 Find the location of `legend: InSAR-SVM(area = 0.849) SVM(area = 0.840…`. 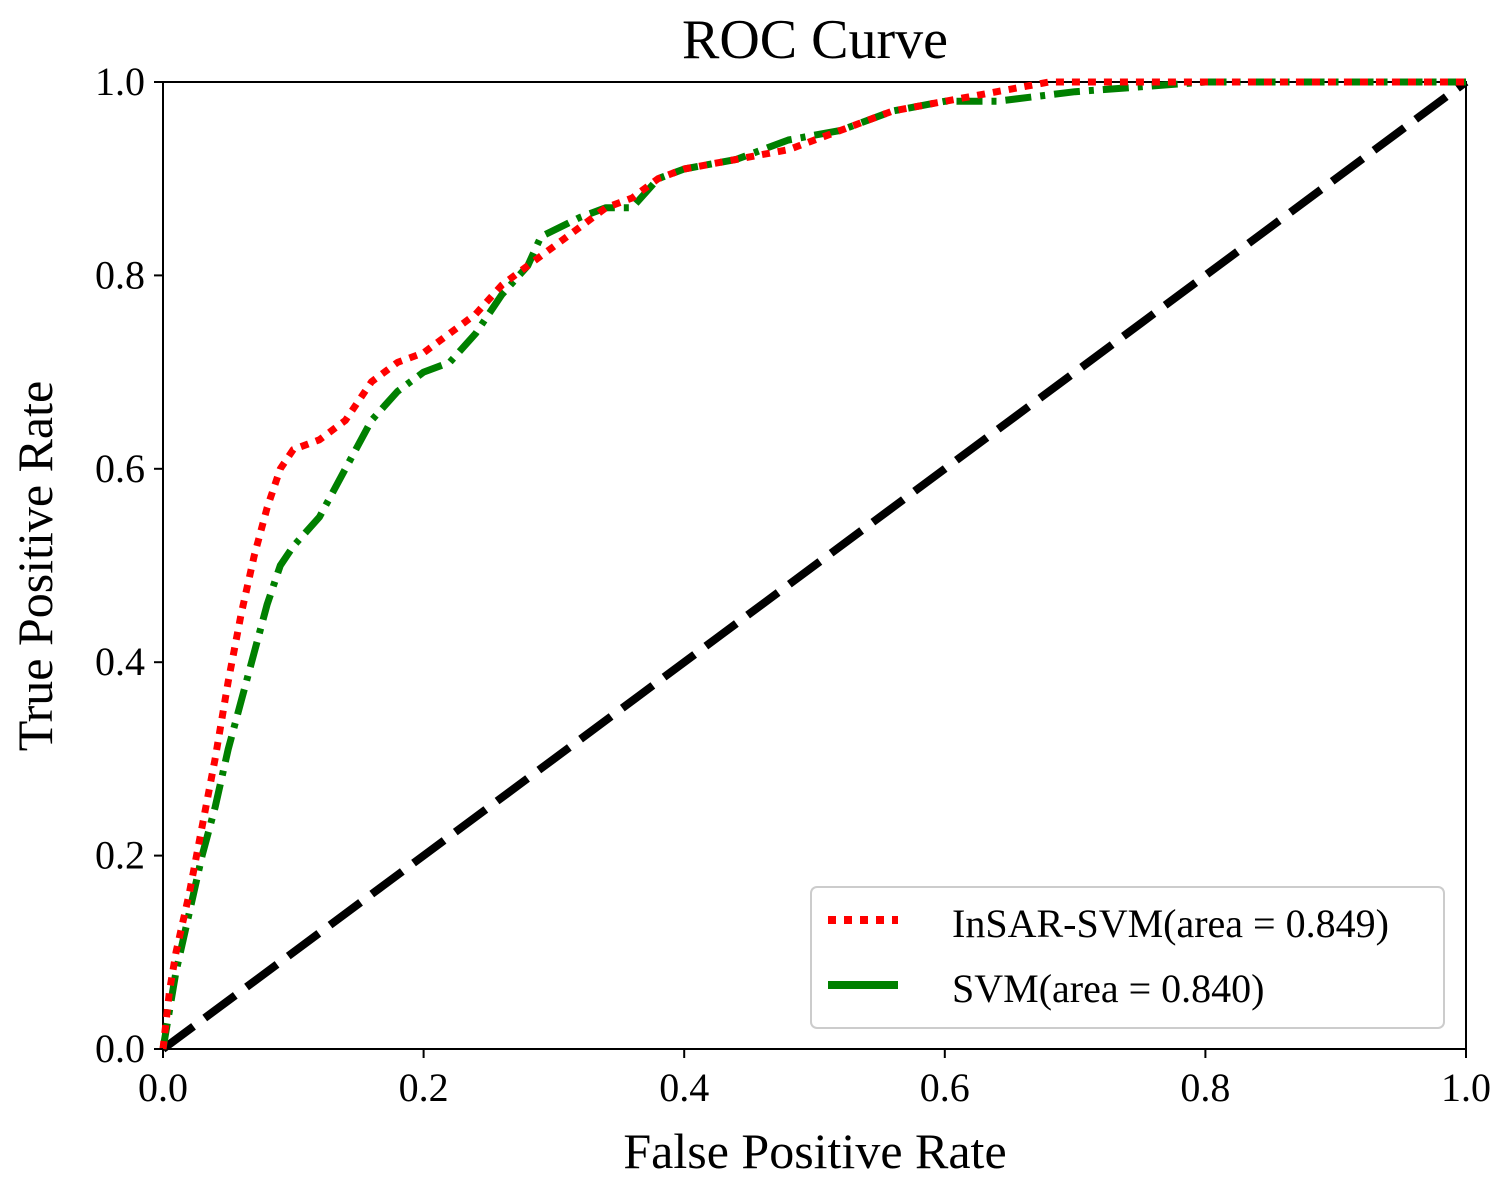

legend: InSAR-SVM(area = 0.849) SVM(area = 0.840… is located at coordinates (1127, 957).